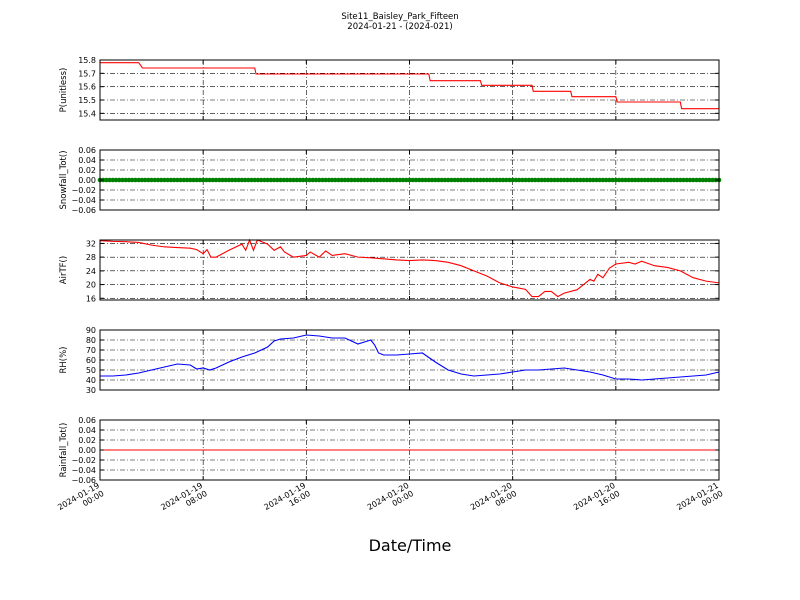 The image size is (800, 600). I want to click on y-tick-label: 60, so click(91, 360).